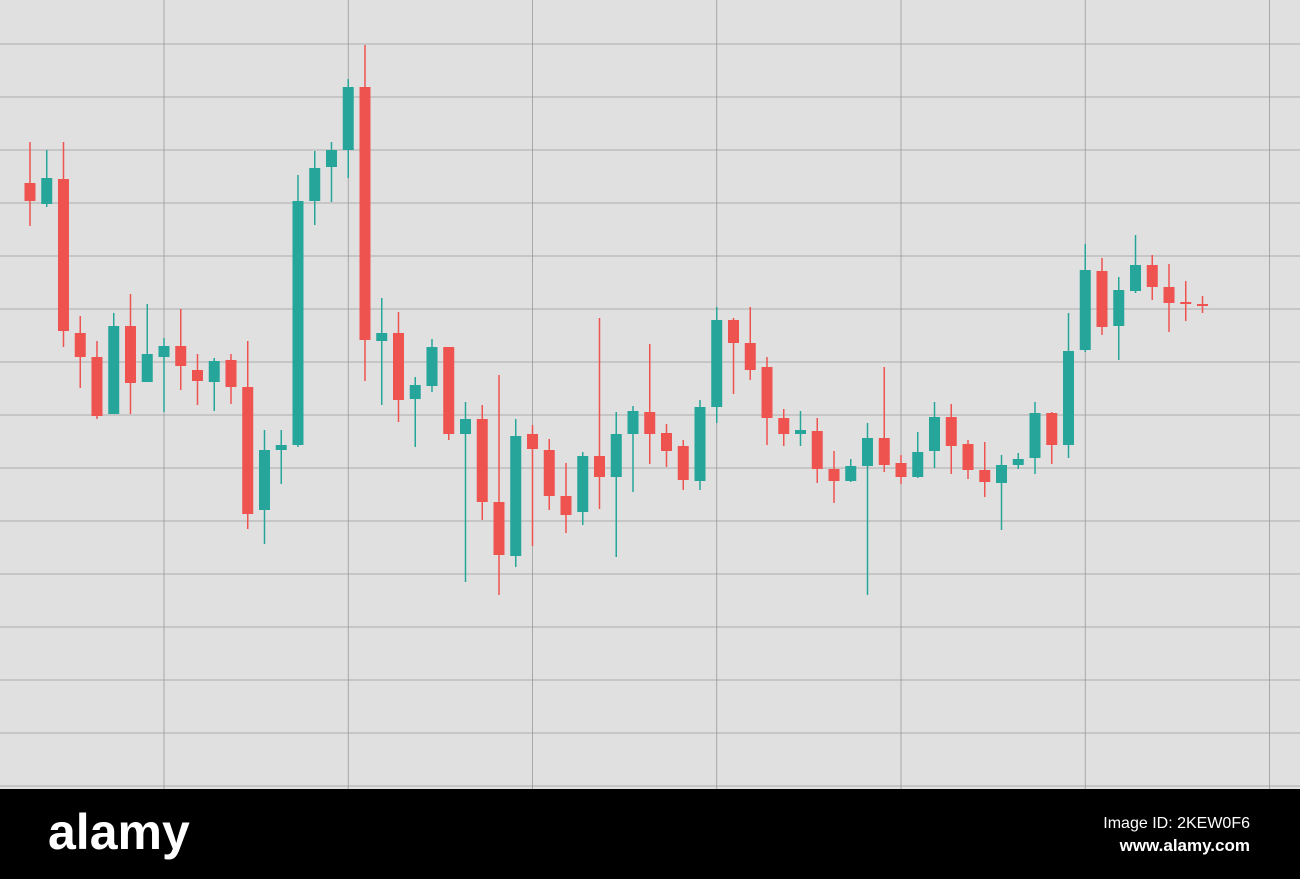  I want to click on footer: alamy Image ID: 2KEW0F6 www.alamy.com, so click(650, 834).